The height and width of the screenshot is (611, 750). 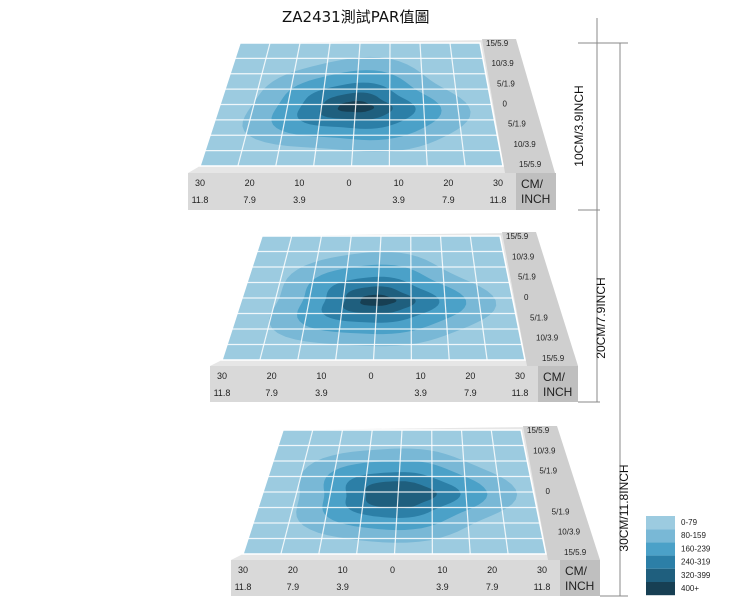 What do you see at coordinates (678, 556) in the screenshot?
I see `legend: 0-79 80-159 160-239 240-319 320-399 400+` at bounding box center [678, 556].